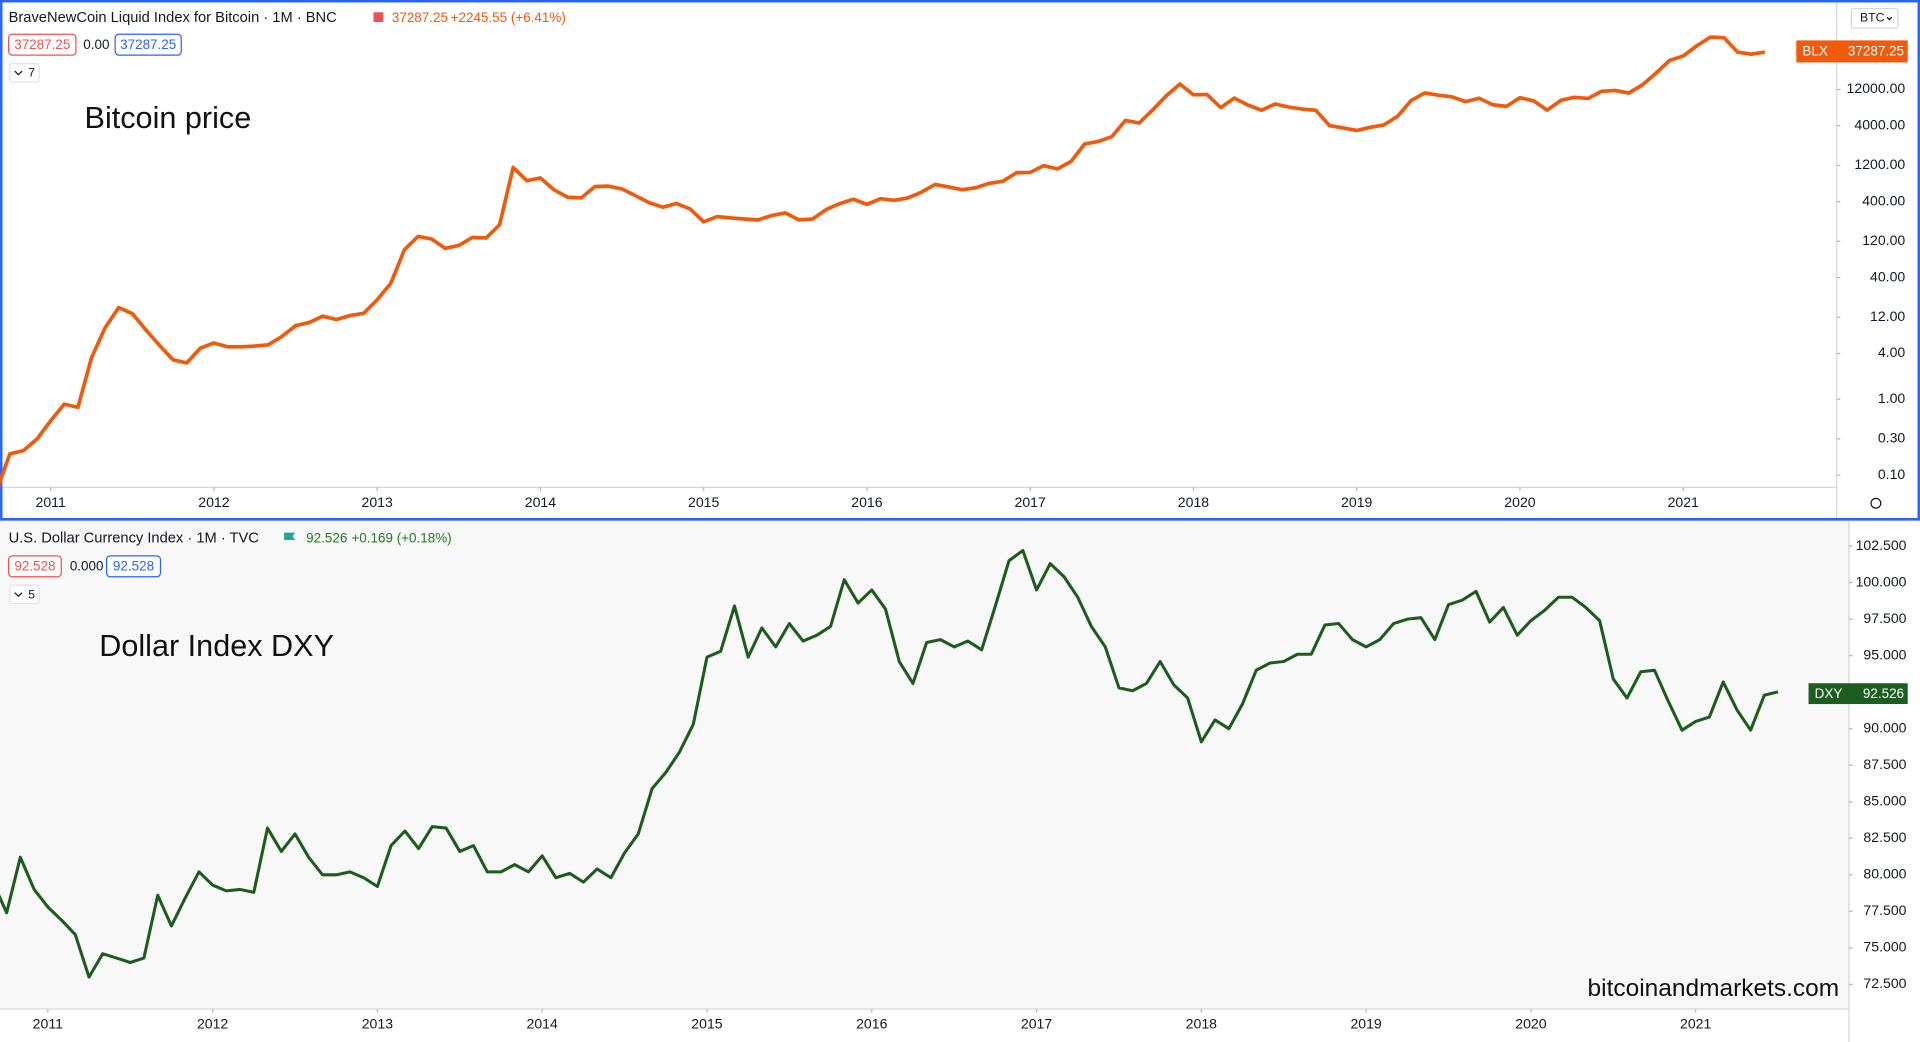  I want to click on y-tick-label: 0.10, so click(1892, 474).